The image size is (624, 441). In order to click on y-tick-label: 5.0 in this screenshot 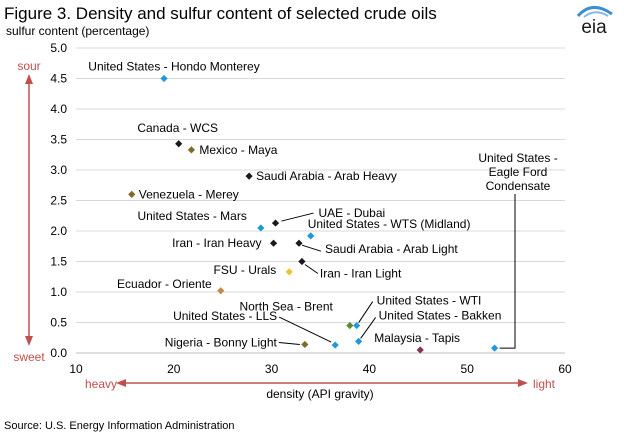, I will do `click(58, 48)`.